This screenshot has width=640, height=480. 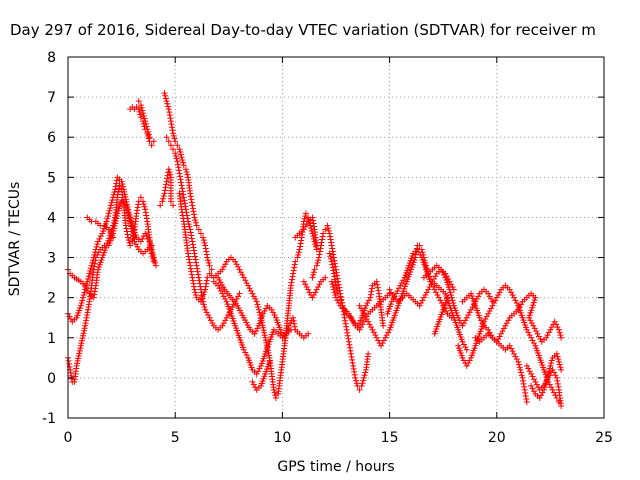 I want to click on y-axis-label: SDTVAR / TECUs, so click(x=15, y=239).